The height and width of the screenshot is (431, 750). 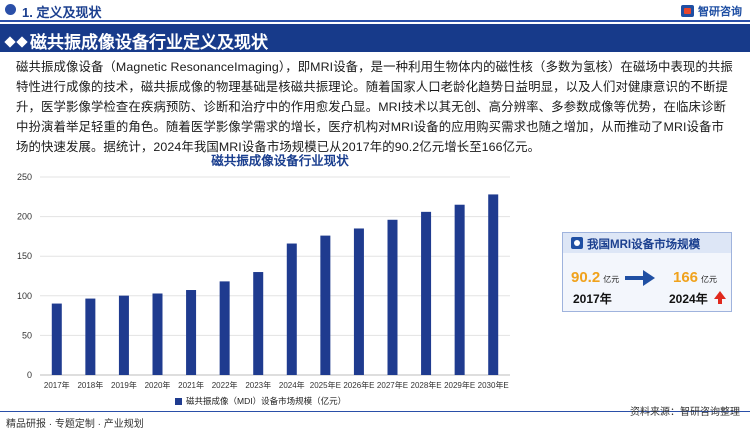 What do you see at coordinates (124, 385) in the screenshot?
I see `x-tick-label: 2019年` at bounding box center [124, 385].